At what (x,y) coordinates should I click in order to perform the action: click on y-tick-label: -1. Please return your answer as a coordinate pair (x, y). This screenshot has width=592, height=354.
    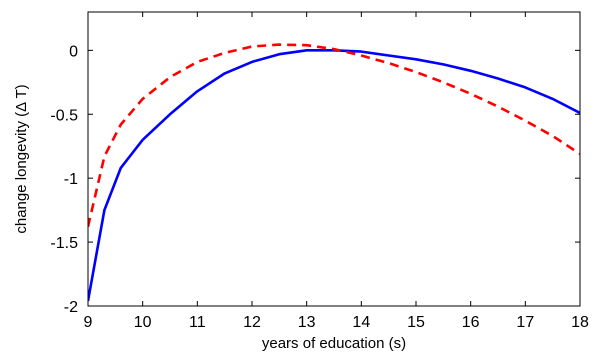
    Looking at the image, I should click on (71, 179).